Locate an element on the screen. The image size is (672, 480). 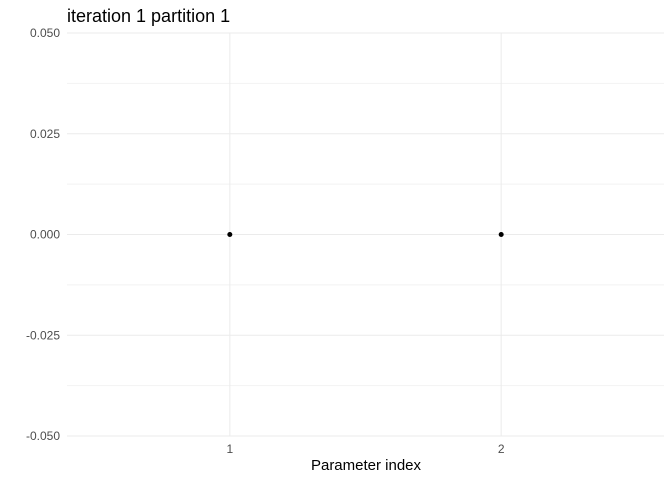
x-tick-label: 1 is located at coordinates (229, 449).